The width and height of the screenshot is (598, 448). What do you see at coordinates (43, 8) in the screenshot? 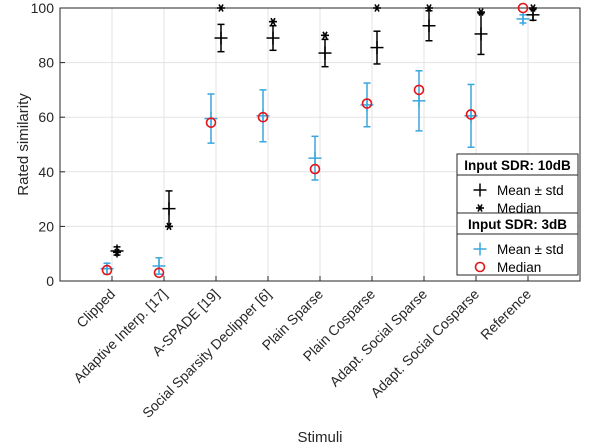
I see `y-tick-label: 100` at bounding box center [43, 8].